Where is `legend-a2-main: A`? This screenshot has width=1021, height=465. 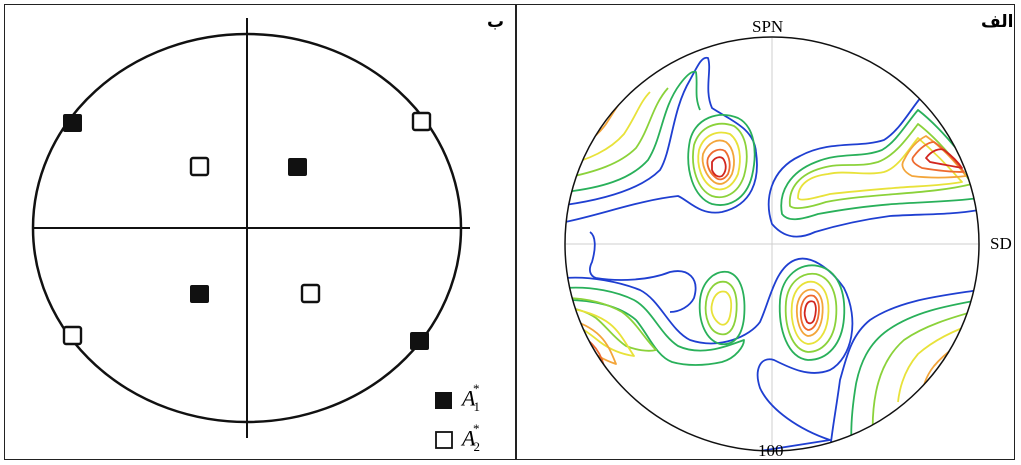 legend-a2-main: A is located at coordinates (469, 438).